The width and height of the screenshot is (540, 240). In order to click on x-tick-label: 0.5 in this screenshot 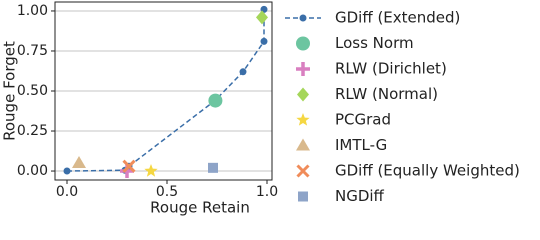, I will do `click(167, 192)`.